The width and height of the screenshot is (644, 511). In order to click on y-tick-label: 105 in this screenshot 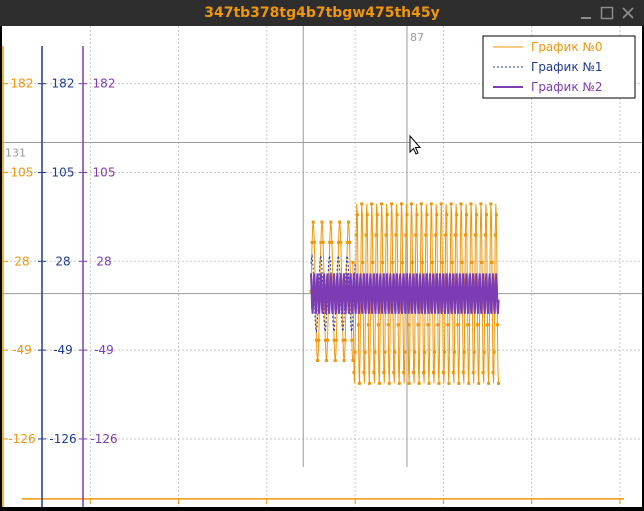, I will do `click(104, 172)`.